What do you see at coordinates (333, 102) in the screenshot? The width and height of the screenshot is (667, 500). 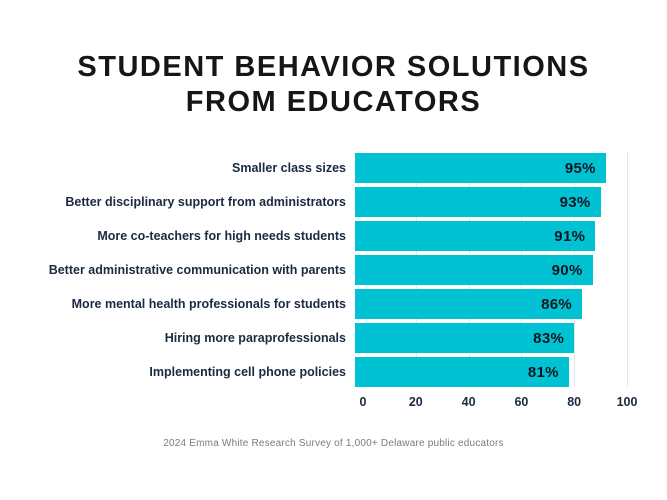 I see `page-title-line2: FROM EDUCATORS` at bounding box center [333, 102].